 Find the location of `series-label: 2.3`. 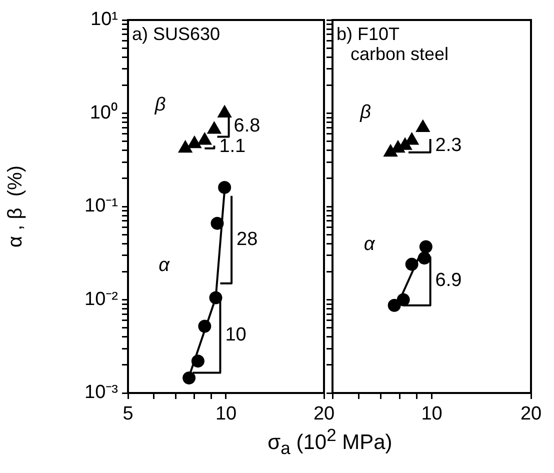

series-label: 2.3 is located at coordinates (448, 145).